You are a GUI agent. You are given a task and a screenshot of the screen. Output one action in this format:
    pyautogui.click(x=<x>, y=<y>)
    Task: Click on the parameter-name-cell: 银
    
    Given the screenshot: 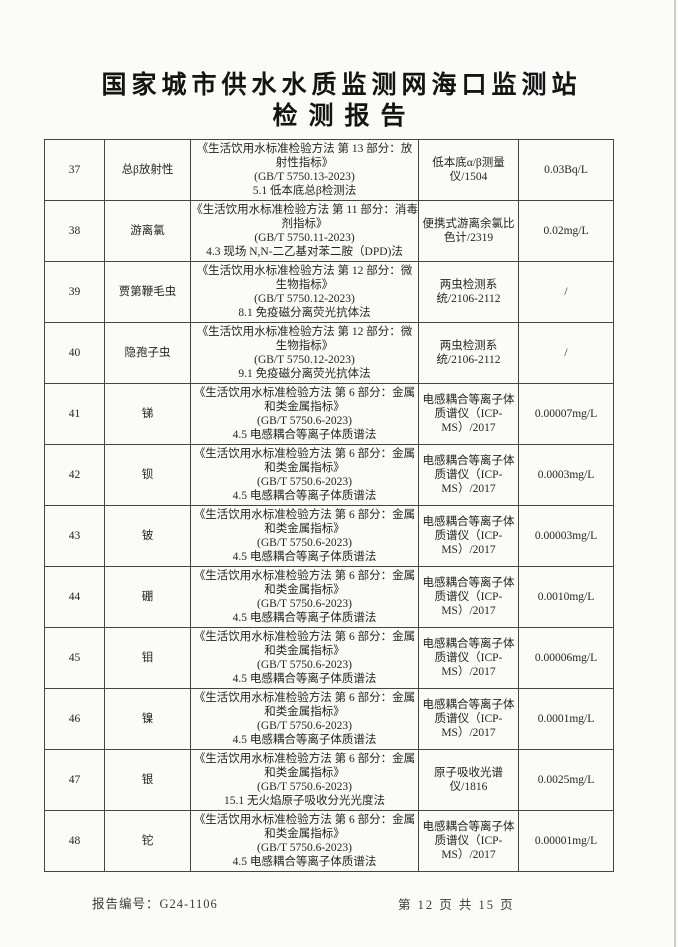 What is the action you would take?
    pyautogui.click(x=147, y=780)
    